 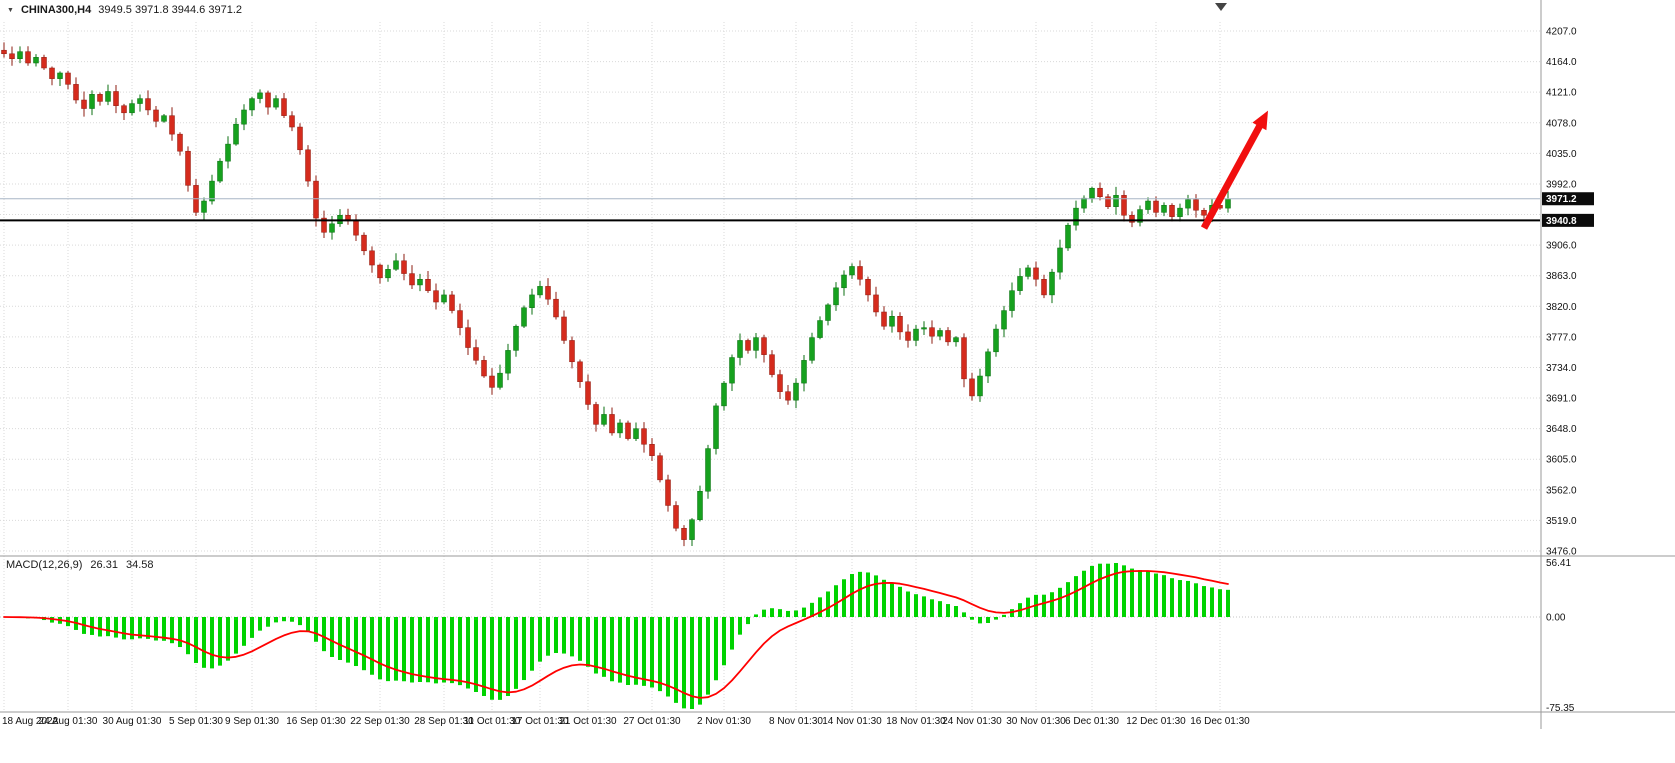 I want to click on time-axis-label: 16 Dec 01:30, so click(x=1220, y=721).